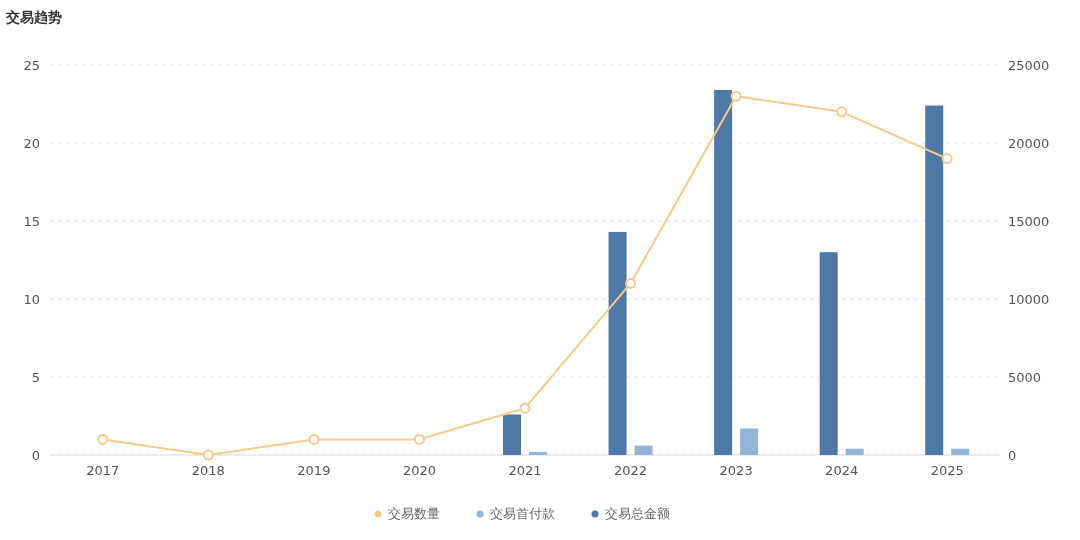 This screenshot has width=1080, height=540. What do you see at coordinates (31, 299) in the screenshot?
I see `y-tick-label: 10` at bounding box center [31, 299].